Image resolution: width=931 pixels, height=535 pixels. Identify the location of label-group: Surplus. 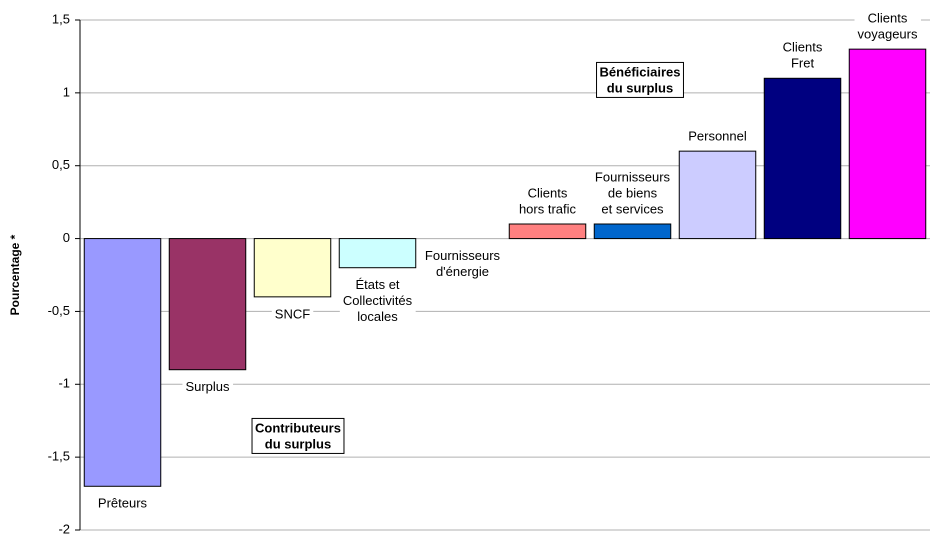
(208, 387).